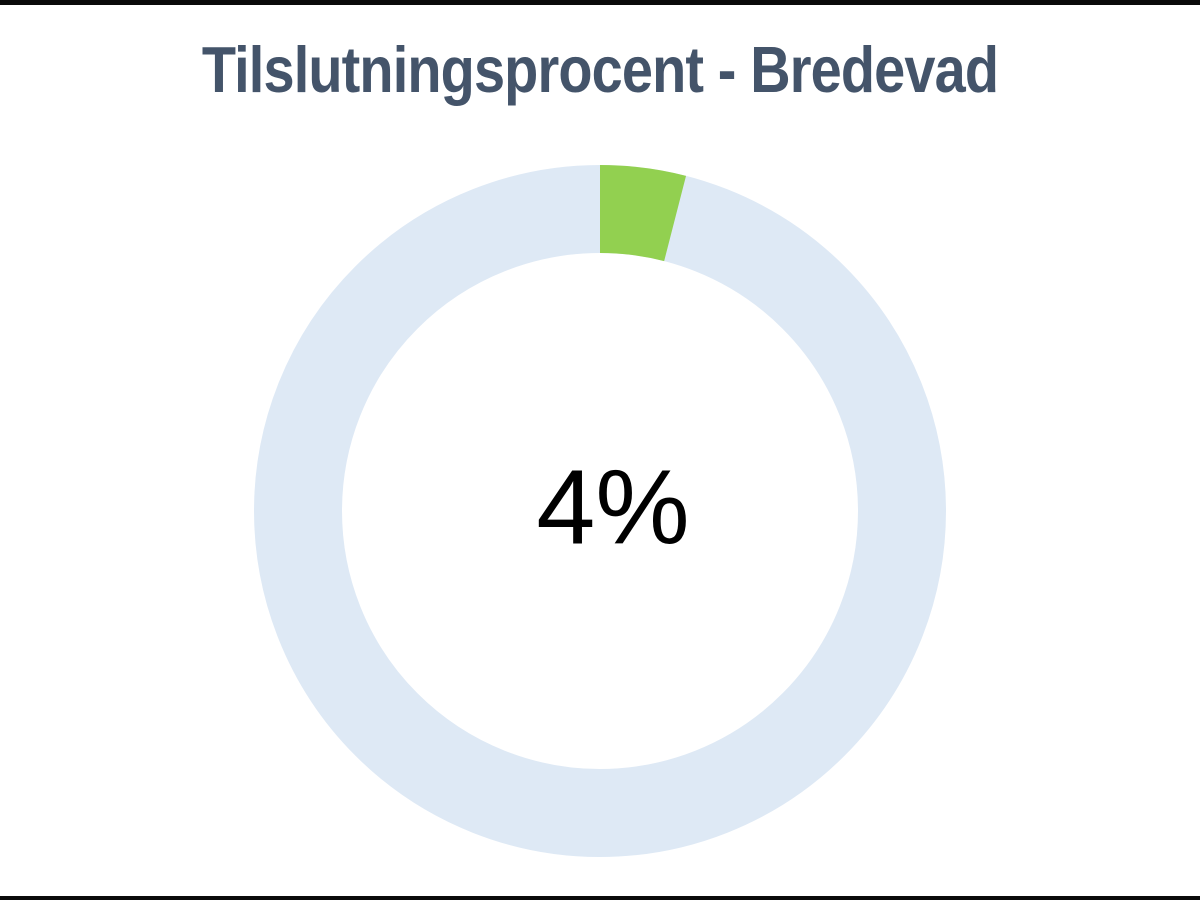 This screenshot has width=1200, height=900. Describe the element at coordinates (600, 898) in the screenshot. I see `bottom-border-bar` at that location.